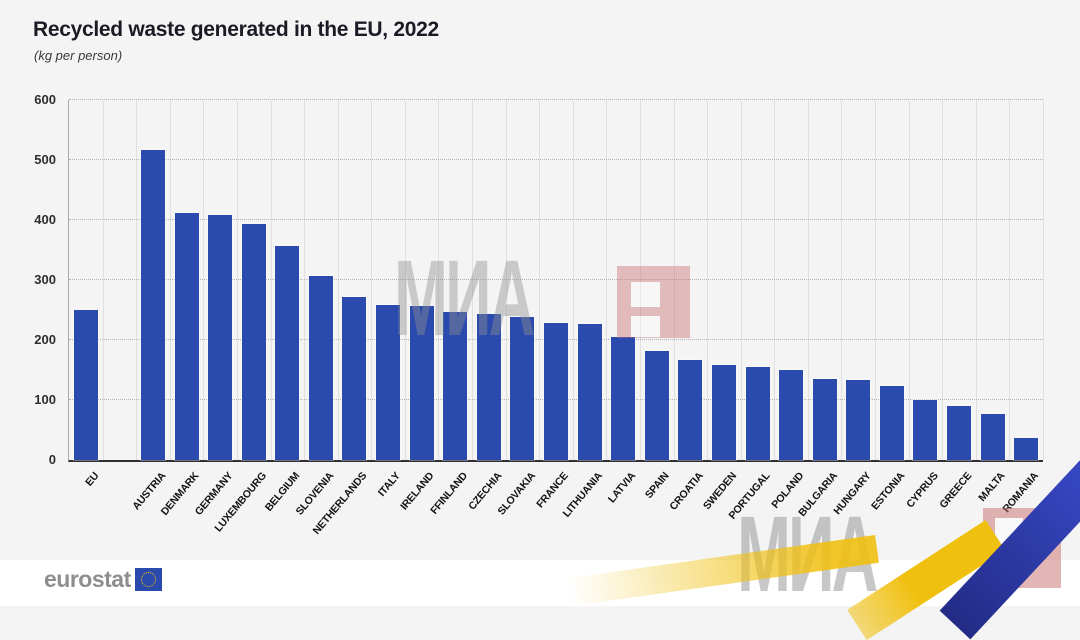  What do you see at coordinates (757, 413) in the screenshot?
I see `bar-portugal` at bounding box center [757, 413].